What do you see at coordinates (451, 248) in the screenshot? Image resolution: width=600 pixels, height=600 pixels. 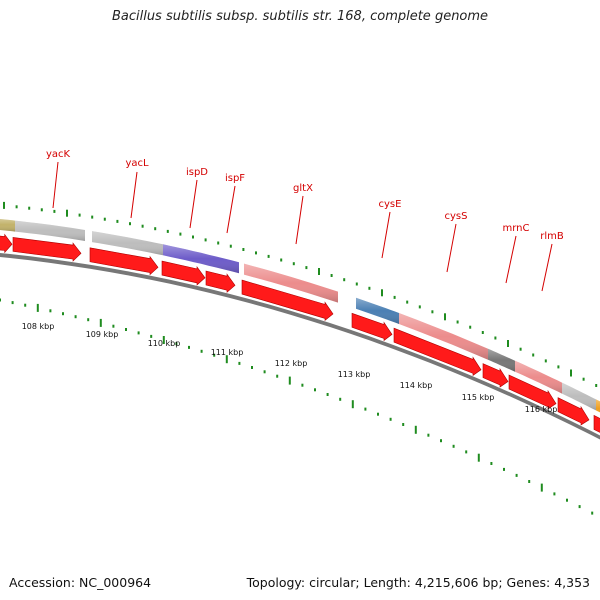 I see `leader-line-cysS` at bounding box center [451, 248].